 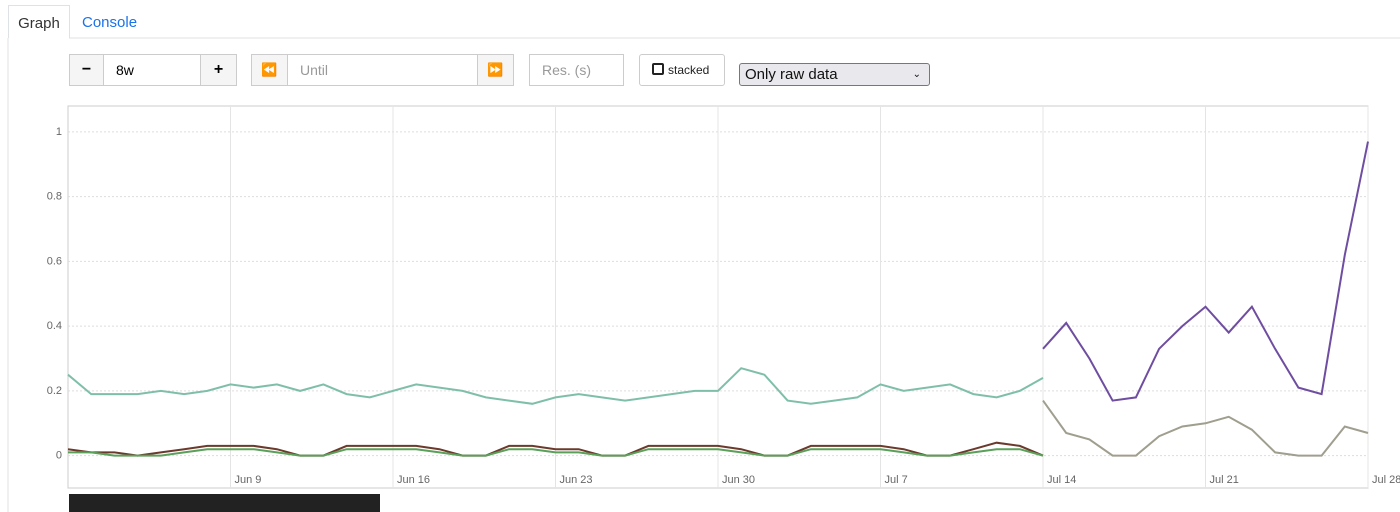 What do you see at coordinates (269, 70) in the screenshot?
I see `back-button: ⏪` at bounding box center [269, 70].